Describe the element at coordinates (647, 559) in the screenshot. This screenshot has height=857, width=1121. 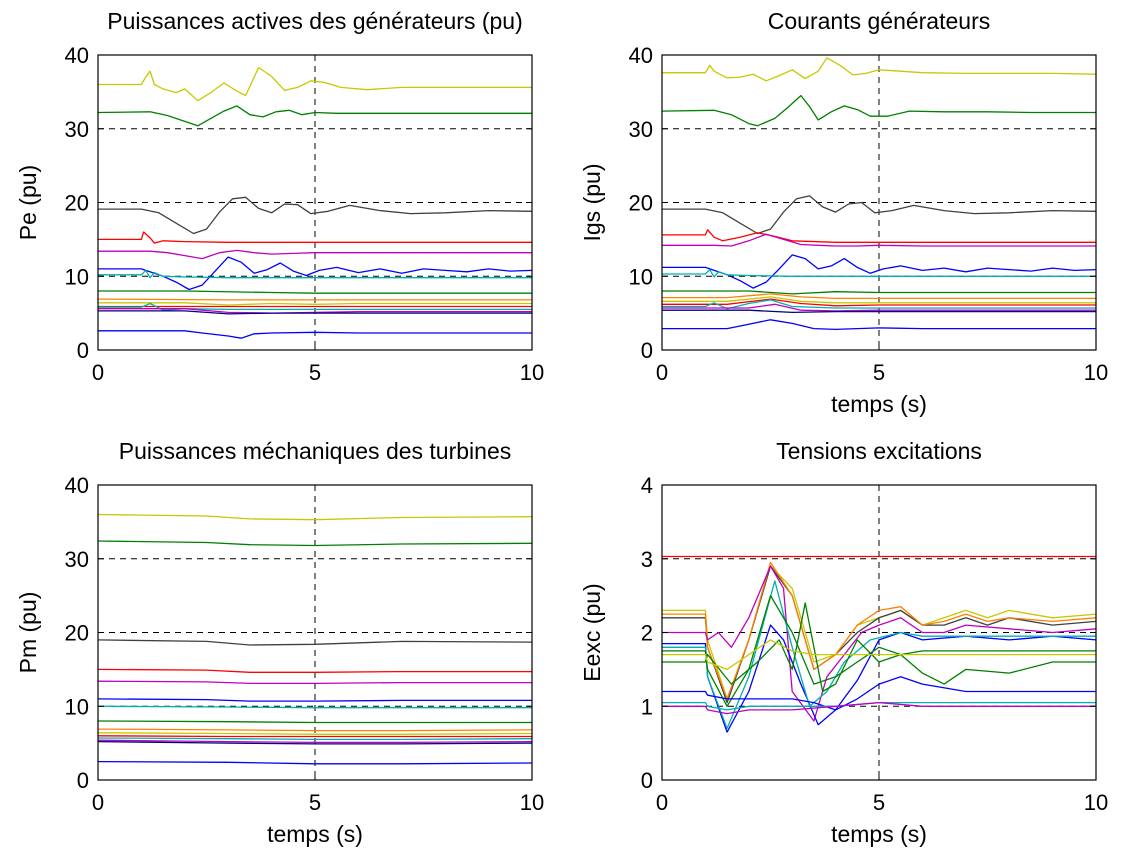
I see `y-tick-label: 3` at that location.